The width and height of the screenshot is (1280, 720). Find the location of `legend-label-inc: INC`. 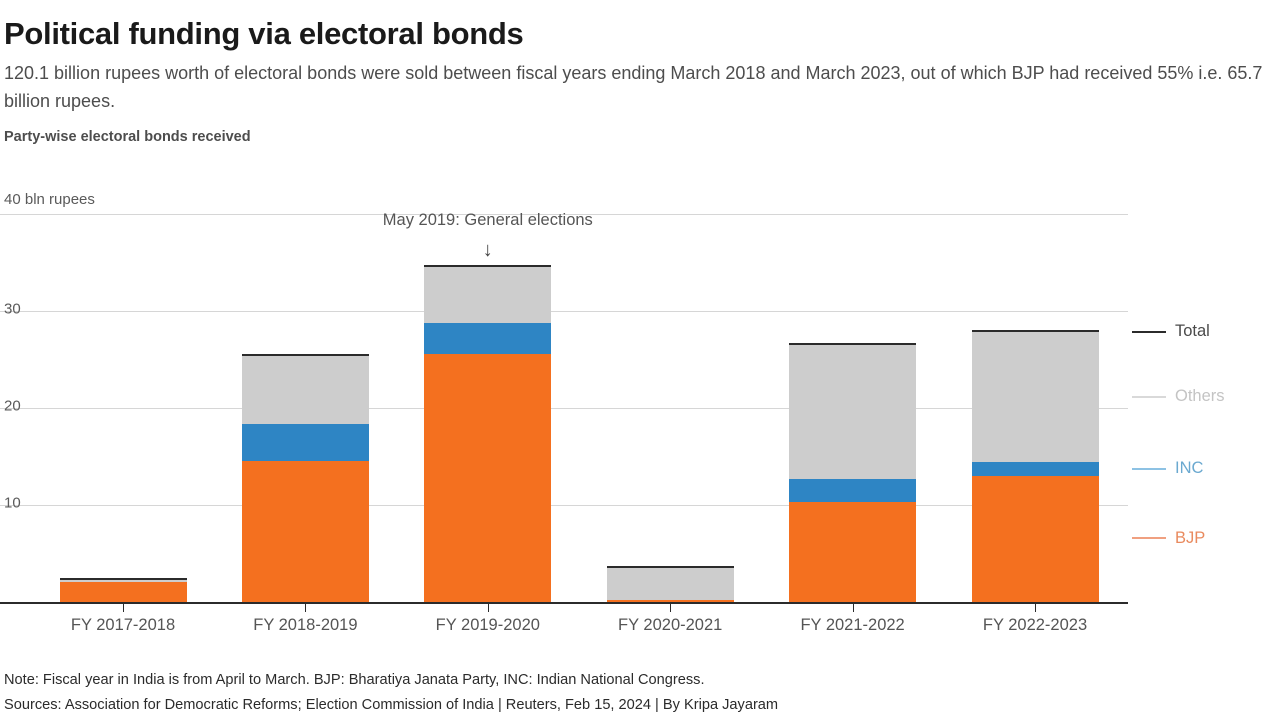

legend-label-inc: INC is located at coordinates (1189, 468).